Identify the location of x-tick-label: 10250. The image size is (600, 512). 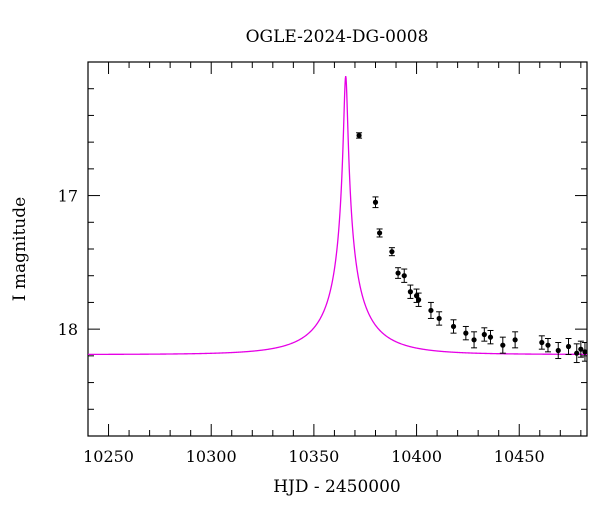
(108, 456).